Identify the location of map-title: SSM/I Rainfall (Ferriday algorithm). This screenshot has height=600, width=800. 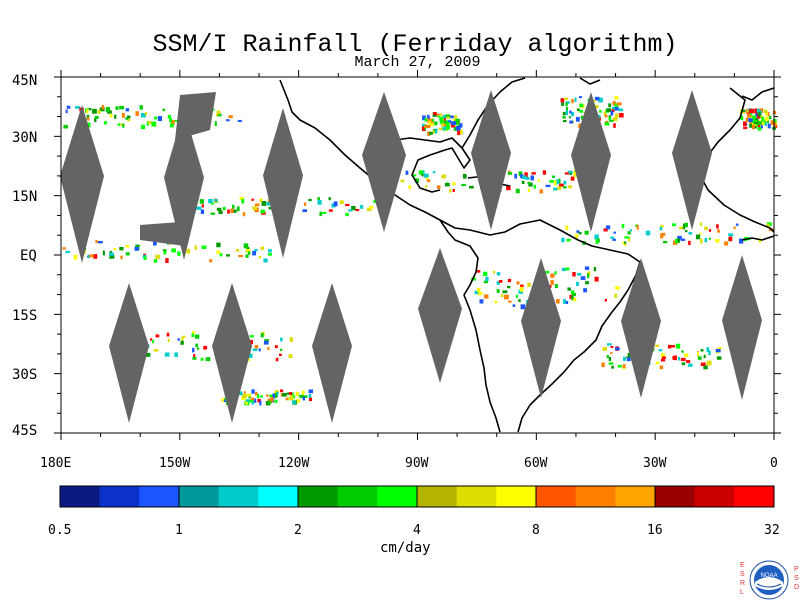
(415, 44).